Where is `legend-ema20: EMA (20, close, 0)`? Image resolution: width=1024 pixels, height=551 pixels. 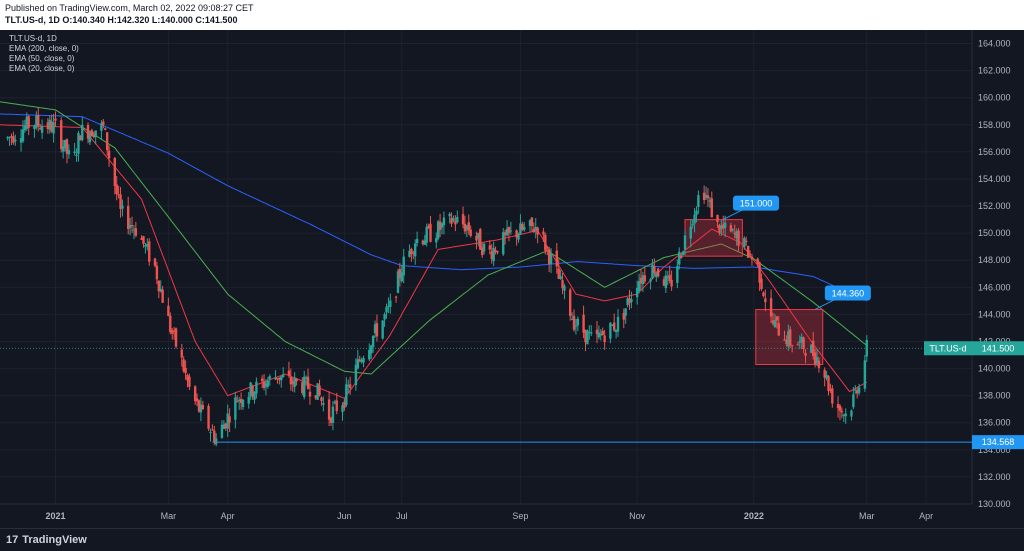 legend-ema20: EMA (20, close, 0) is located at coordinates (42, 68).